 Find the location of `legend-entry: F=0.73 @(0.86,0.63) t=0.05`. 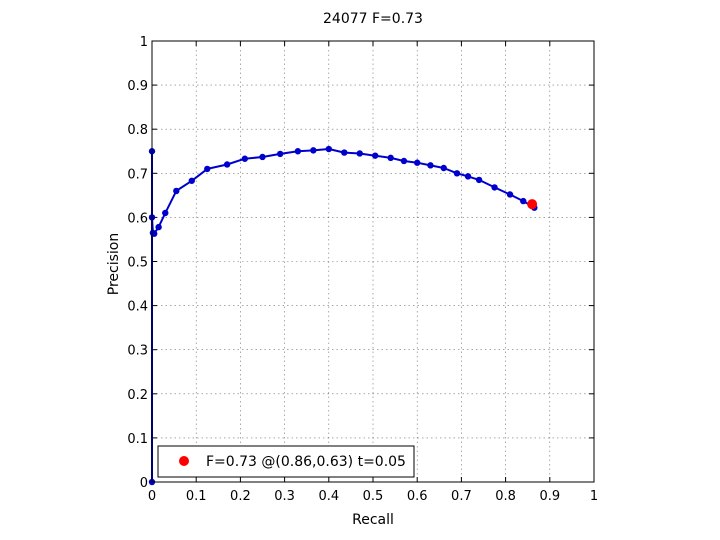

legend-entry: F=0.73 @(0.86,0.63) t=0.05 is located at coordinates (306, 462).